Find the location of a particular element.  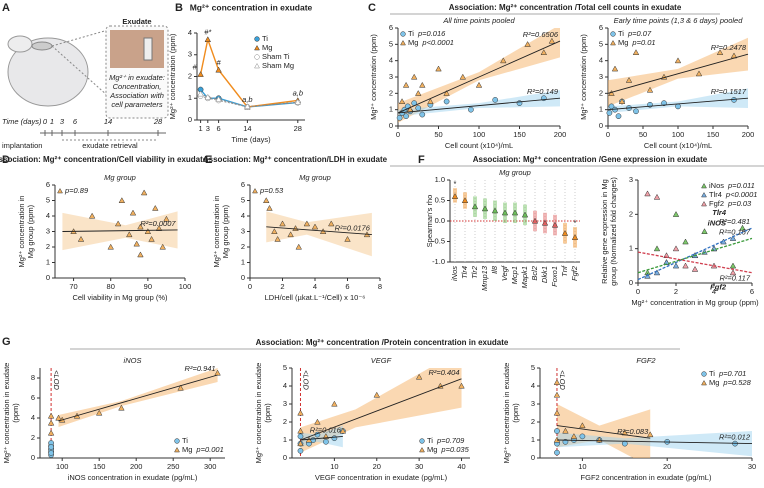

y-axis-label: Relative gene expression in Mg is located at coordinates (604, 231).